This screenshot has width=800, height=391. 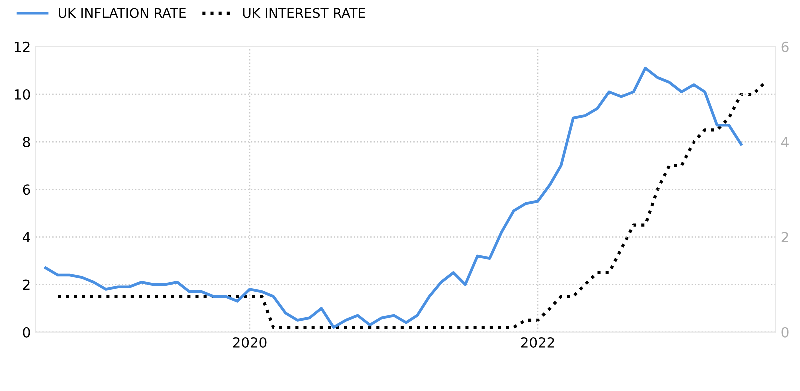 What do you see at coordinates (785, 47) in the screenshot?
I see `y2-tick-label: 6` at bounding box center [785, 47].